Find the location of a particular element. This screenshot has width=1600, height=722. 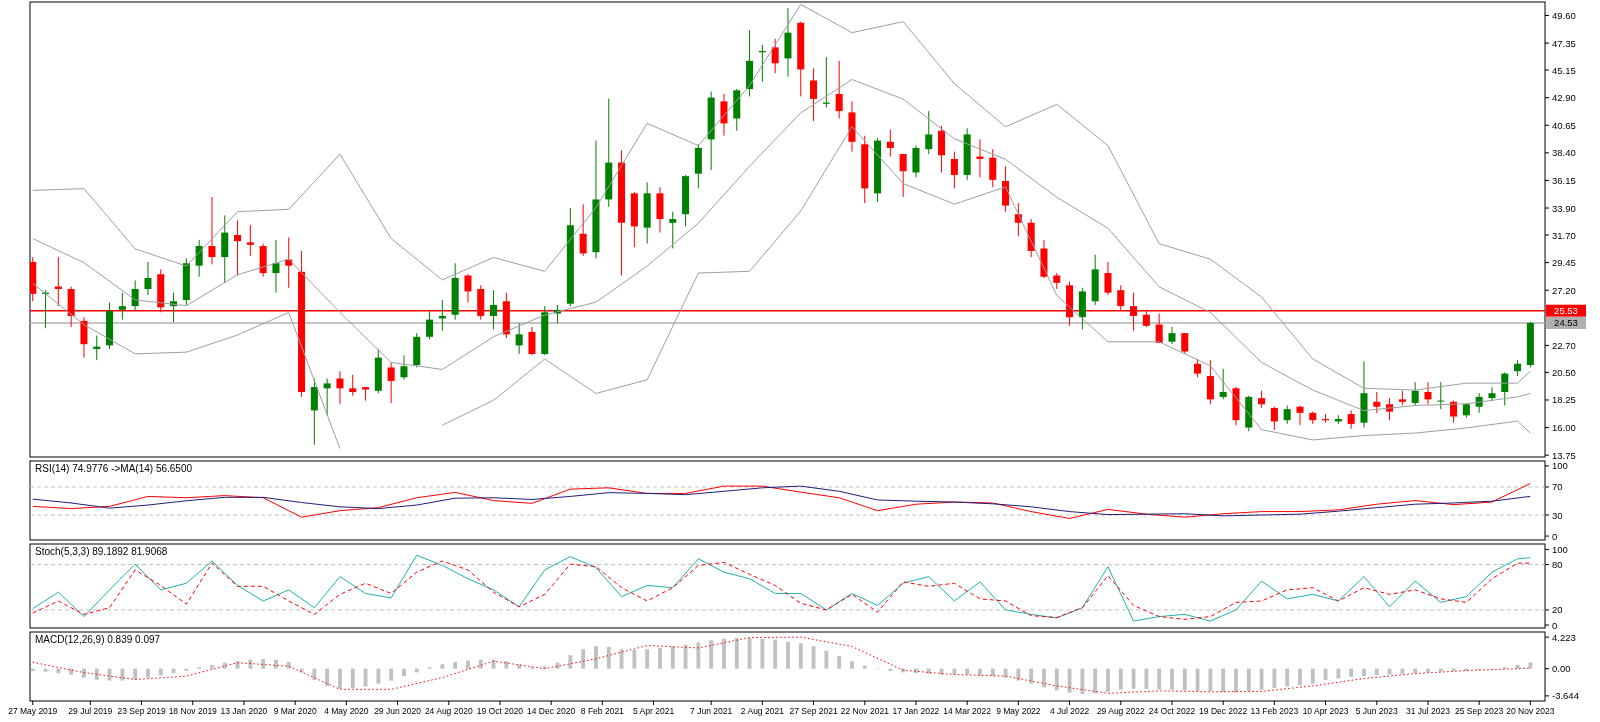

y-tick-label: 27.20 is located at coordinates (1564, 290).